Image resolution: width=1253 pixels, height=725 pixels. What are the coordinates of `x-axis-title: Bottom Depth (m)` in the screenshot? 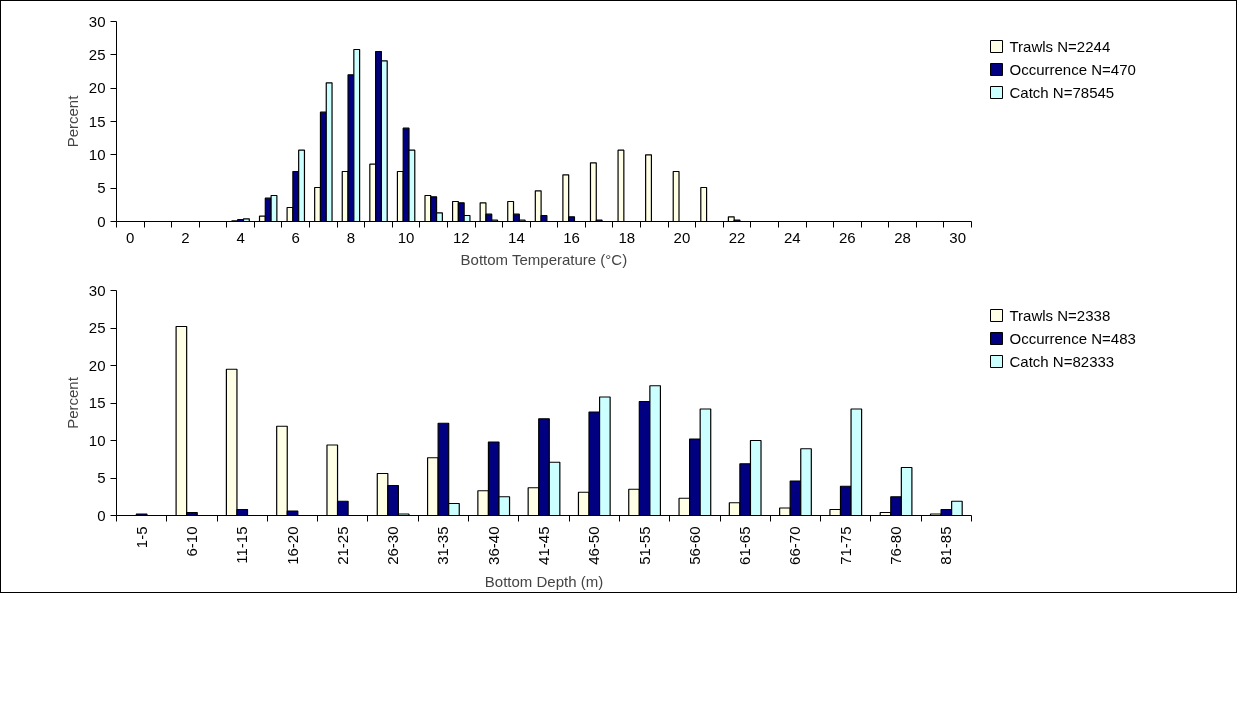 It's located at (544, 581).